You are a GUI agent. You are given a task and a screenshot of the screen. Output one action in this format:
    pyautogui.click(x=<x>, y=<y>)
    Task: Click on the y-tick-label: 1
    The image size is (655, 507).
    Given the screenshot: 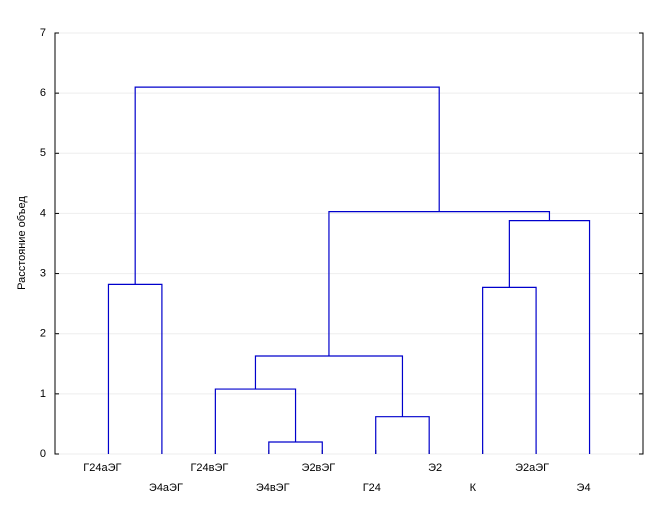 What is the action you would take?
    pyautogui.click(x=43, y=394)
    